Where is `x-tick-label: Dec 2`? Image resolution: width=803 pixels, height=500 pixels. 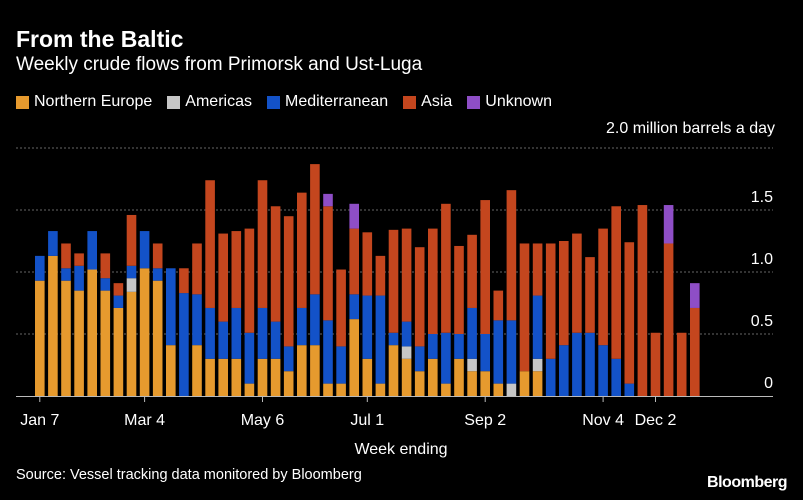 x-tick-label: Dec 2 is located at coordinates (656, 420).